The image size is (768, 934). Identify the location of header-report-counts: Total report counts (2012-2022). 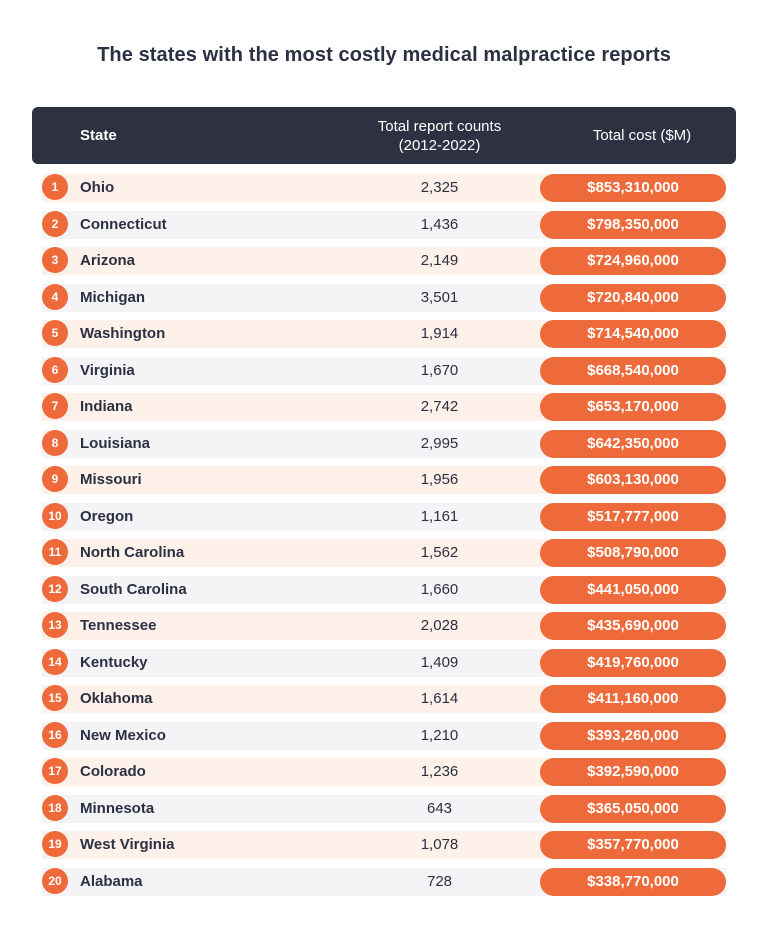
(439, 136).